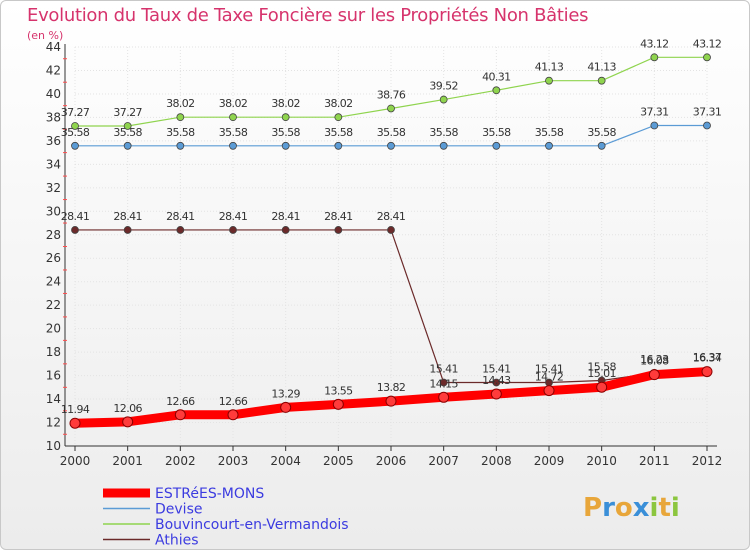  Describe the element at coordinates (601, 461) in the screenshot. I see `x-tick-label: 2010` at that location.